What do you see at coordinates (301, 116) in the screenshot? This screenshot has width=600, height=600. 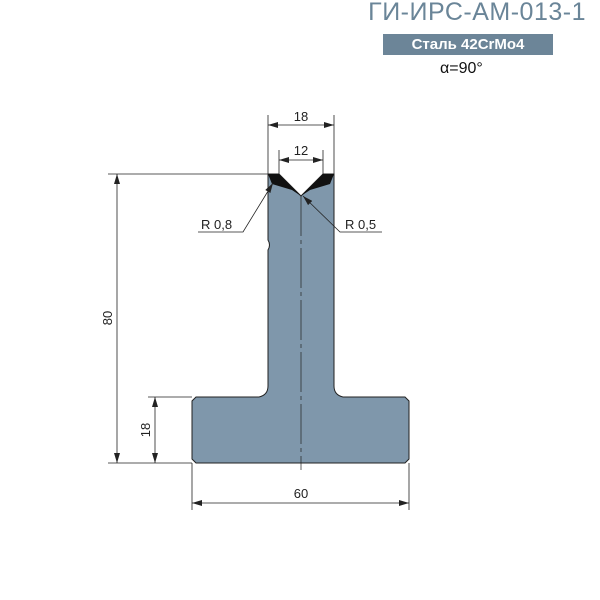 I see `dim-top-width: 18` at bounding box center [301, 116].